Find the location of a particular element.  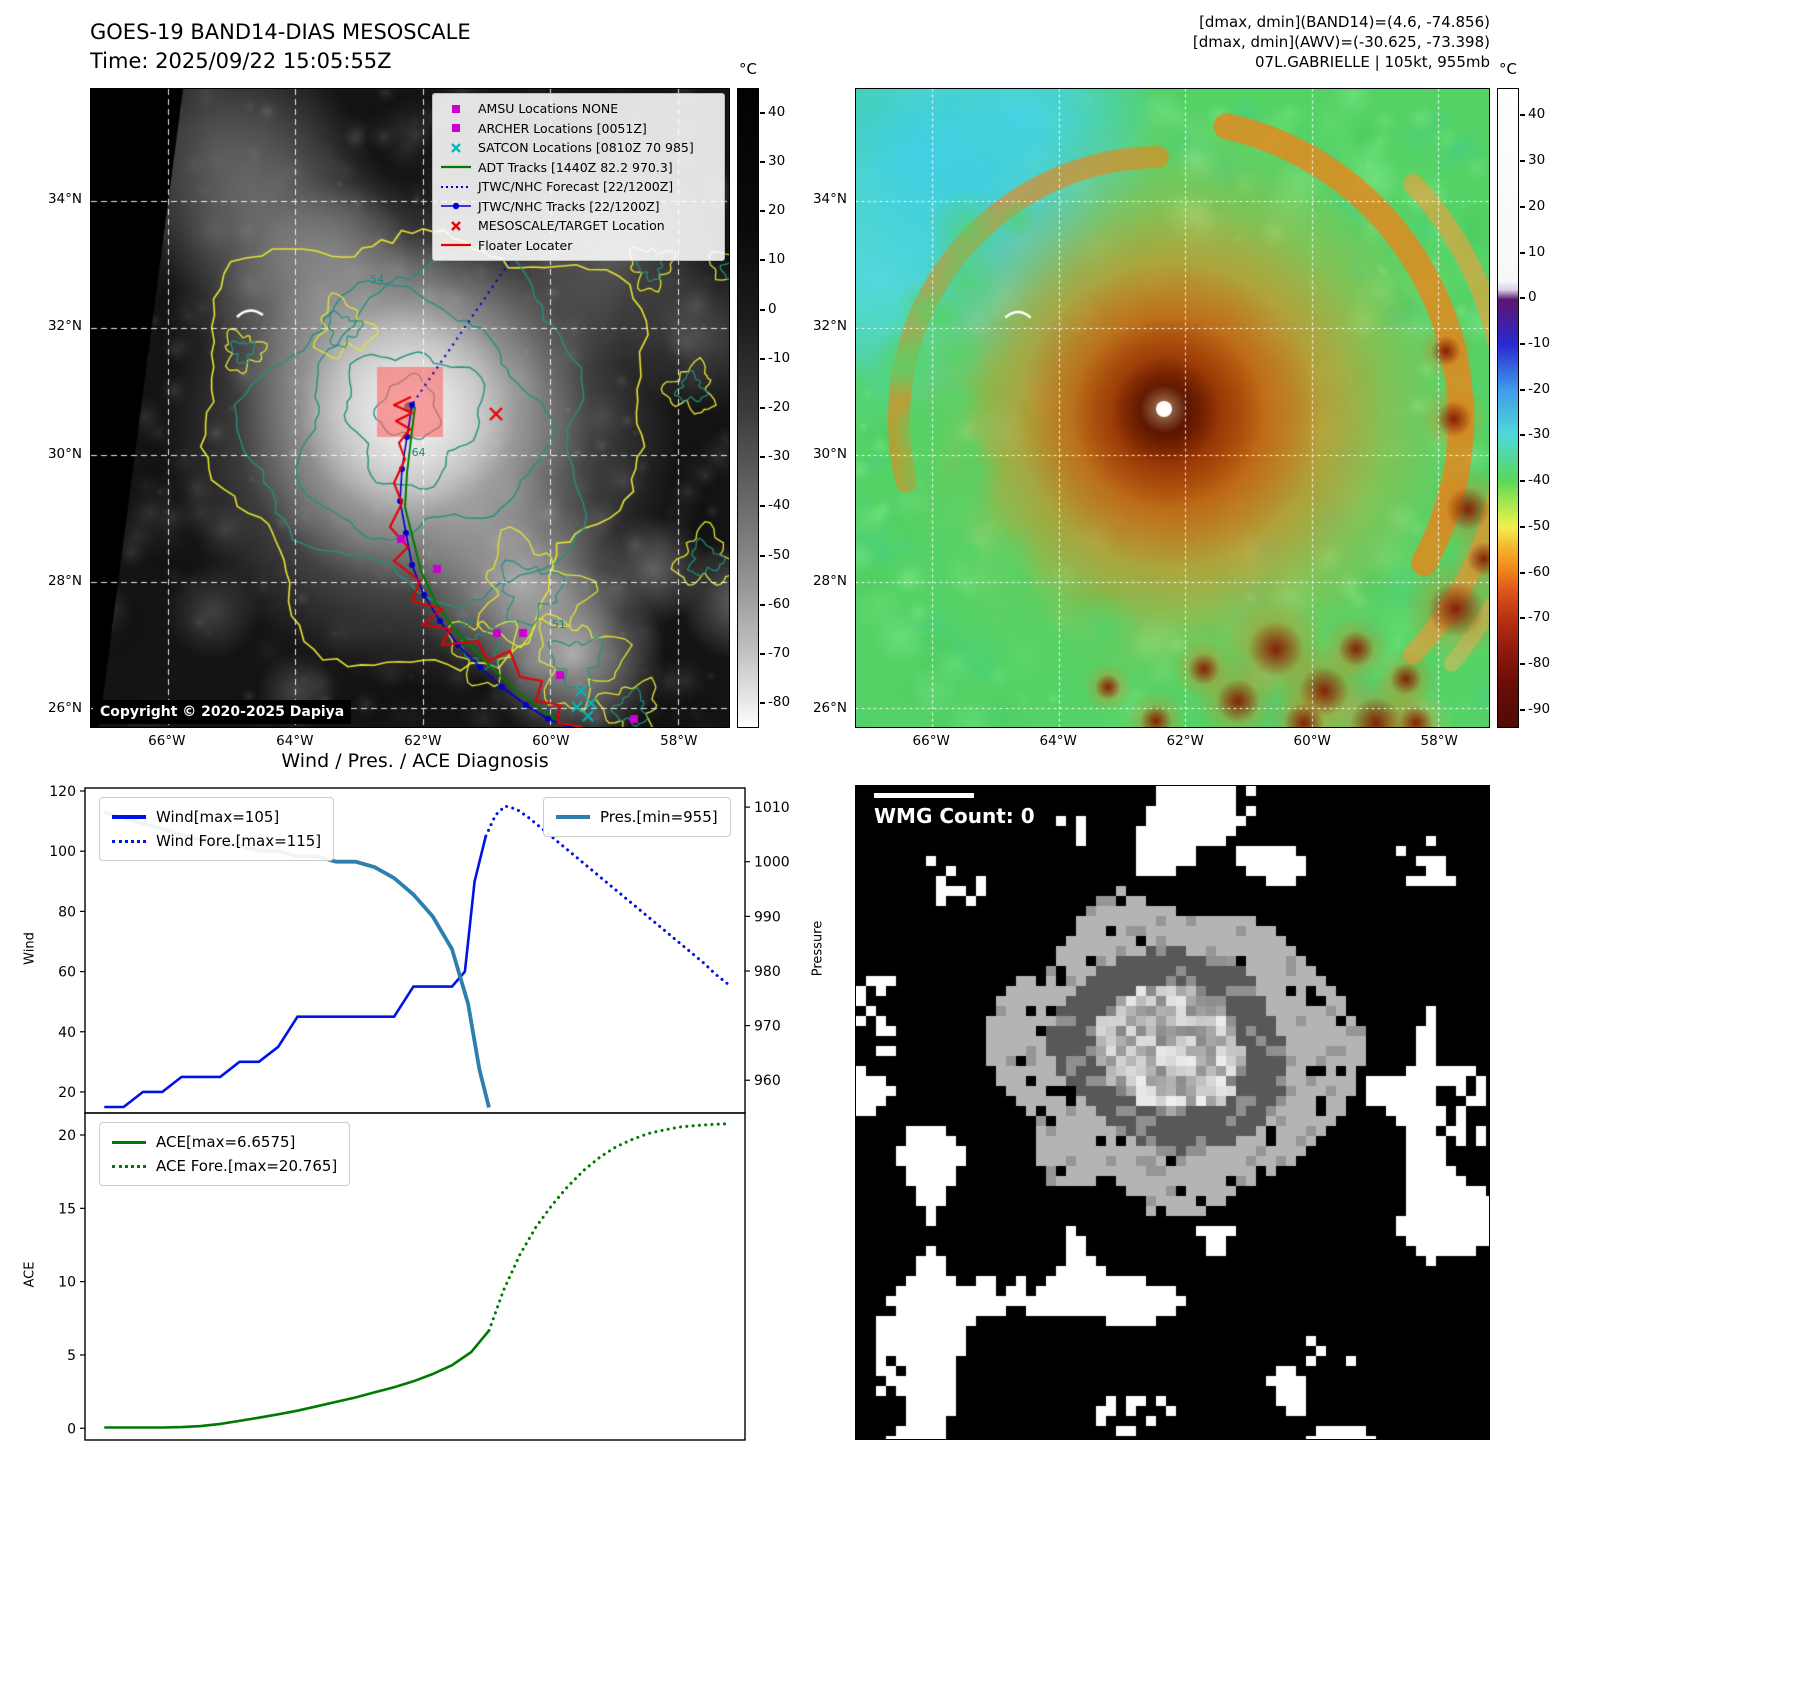

contour-value-label: 64 is located at coordinates (418, 452).